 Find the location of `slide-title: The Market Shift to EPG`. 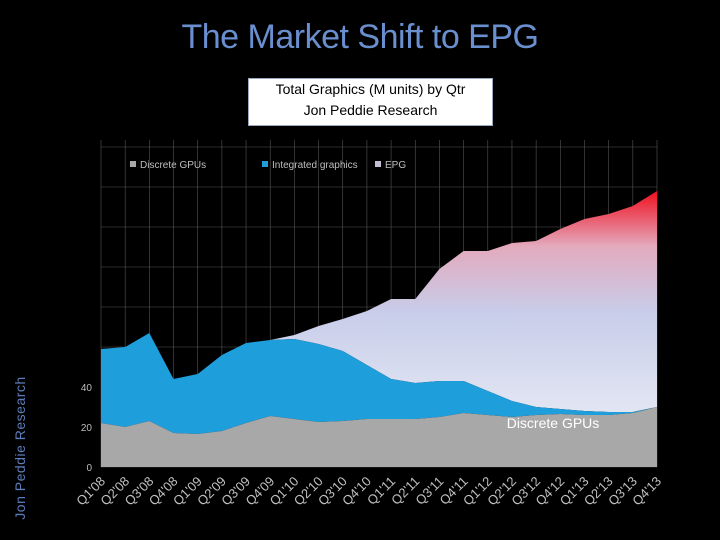

slide-title: The Market Shift to EPG is located at coordinates (360, 37).